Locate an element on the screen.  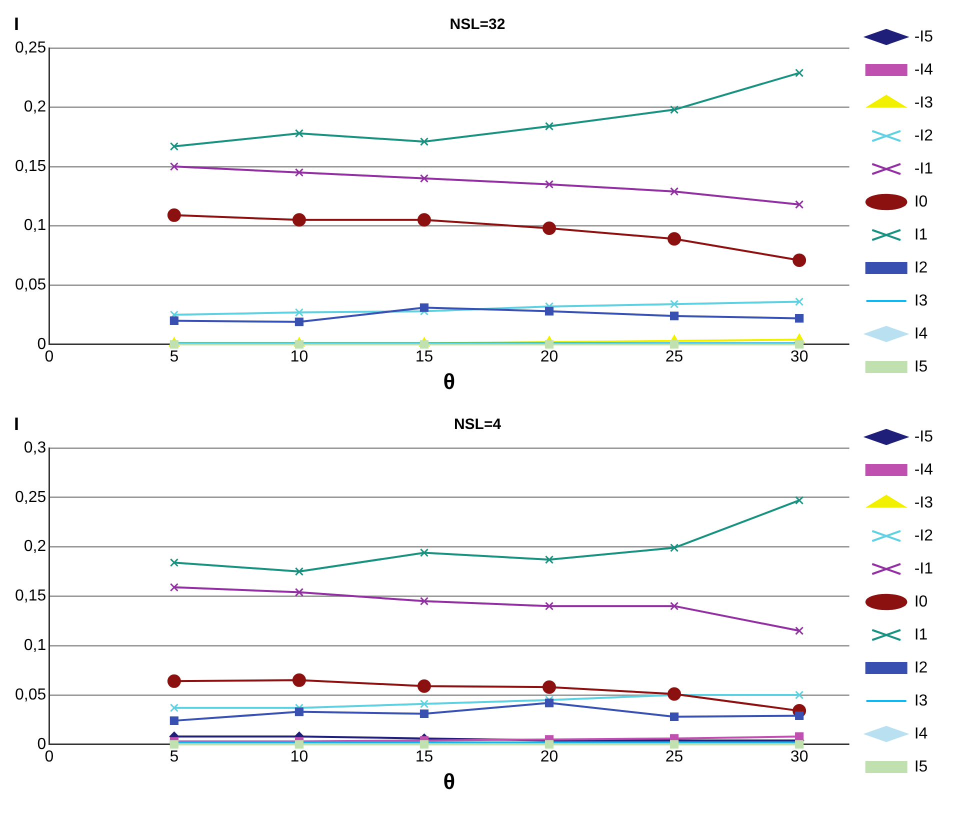
chart-title: NSL=4 is located at coordinates (478, 425).